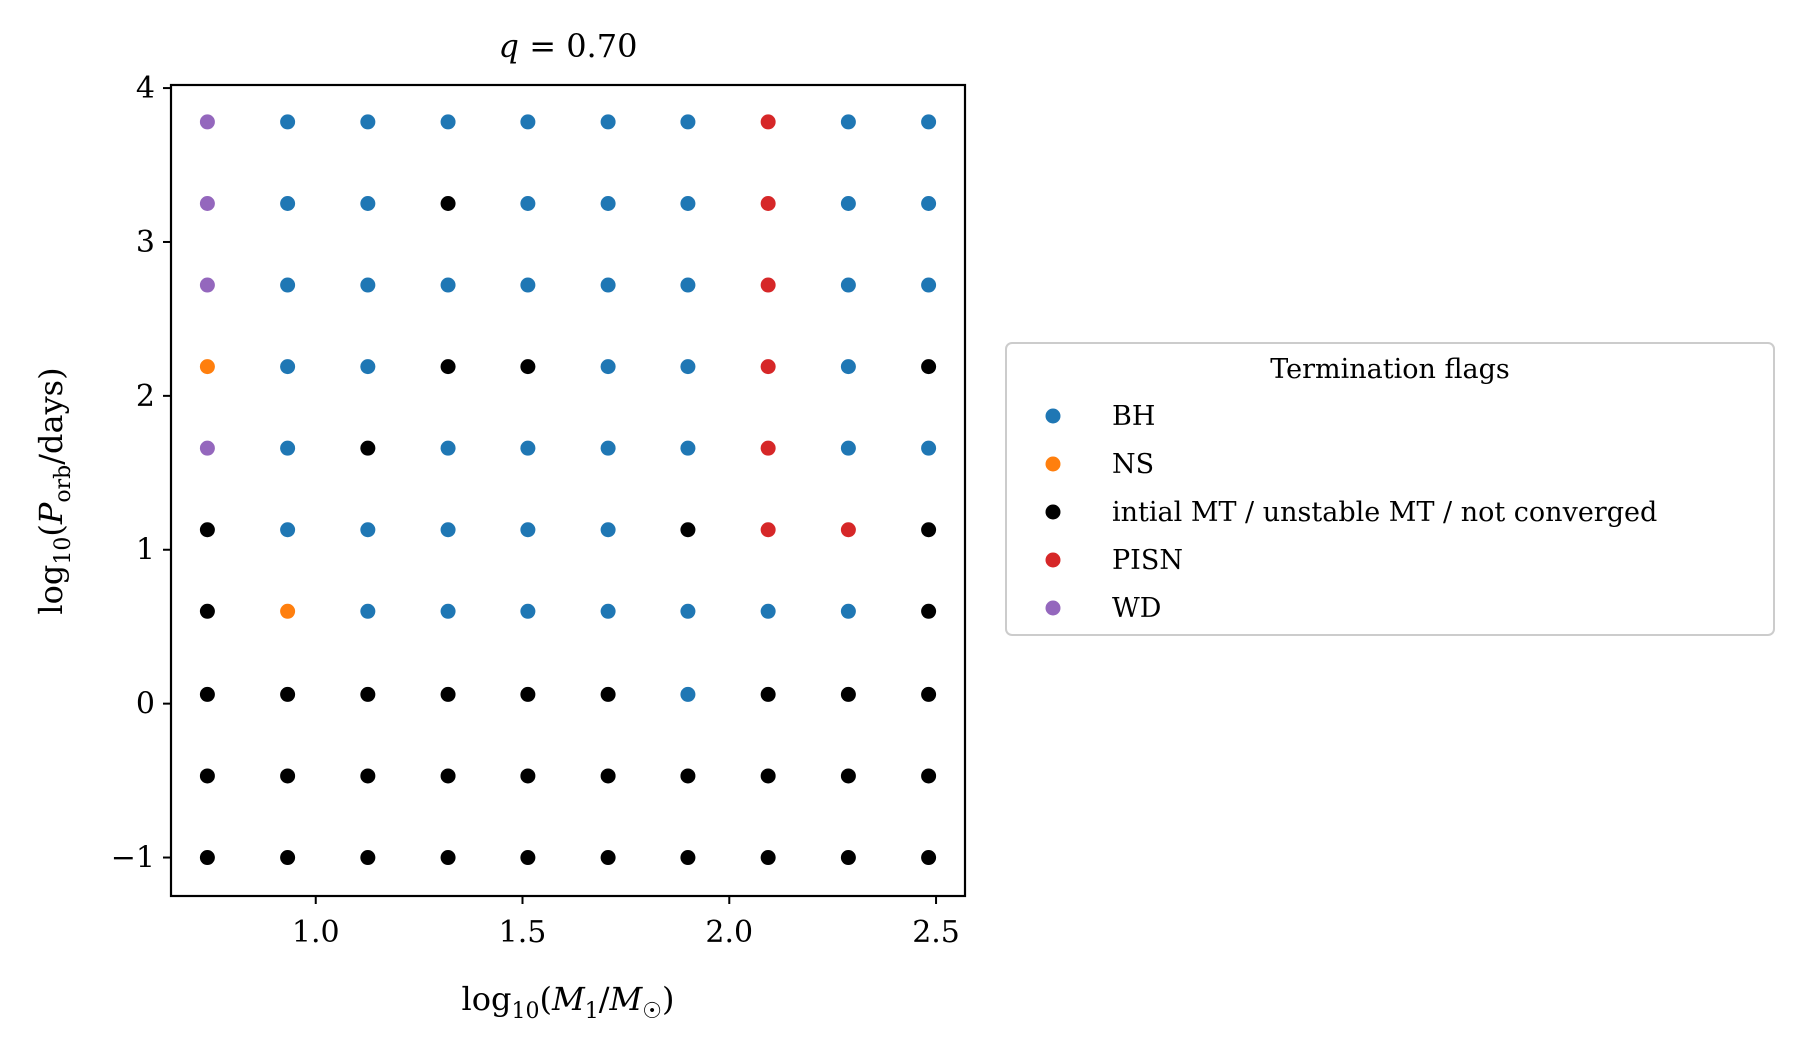 The width and height of the screenshot is (1796, 1046). I want to click on y-tick-label: −1, so click(133, 858).